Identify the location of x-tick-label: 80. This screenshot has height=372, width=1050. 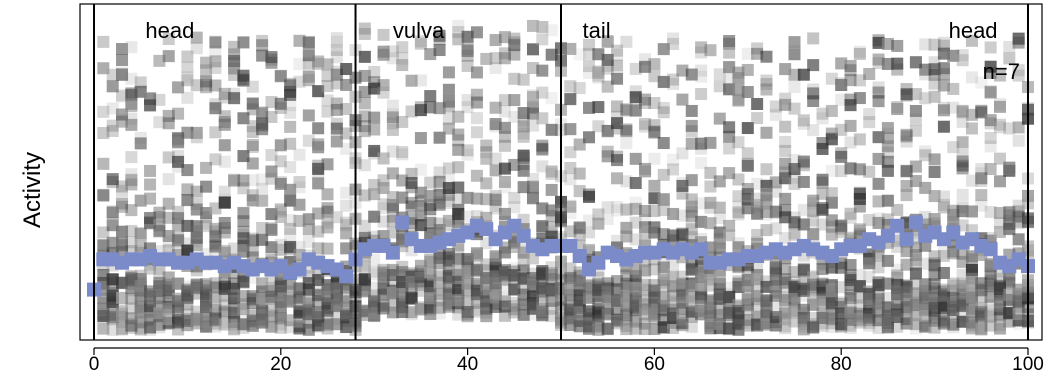
(841, 363).